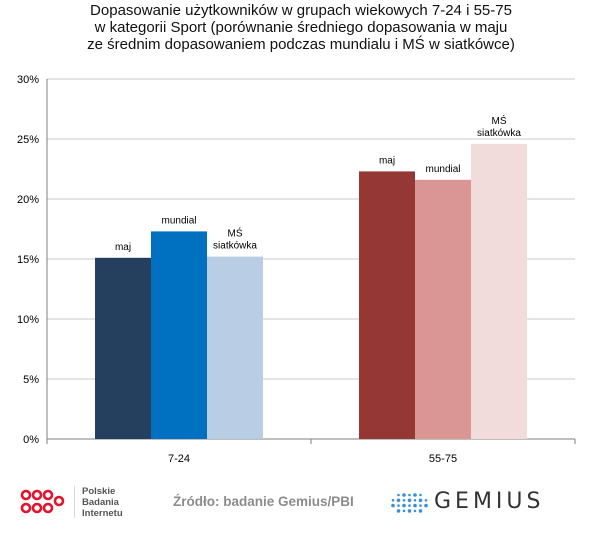 The height and width of the screenshot is (538, 592). Describe the element at coordinates (28, 140) in the screenshot. I see `y-tick-label: 25%` at that location.